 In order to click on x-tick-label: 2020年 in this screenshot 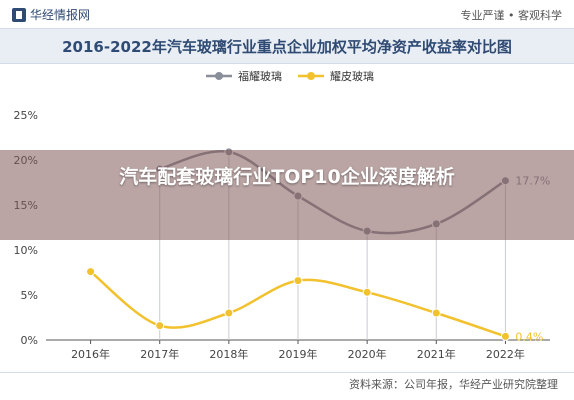, I will do `click(367, 354)`.